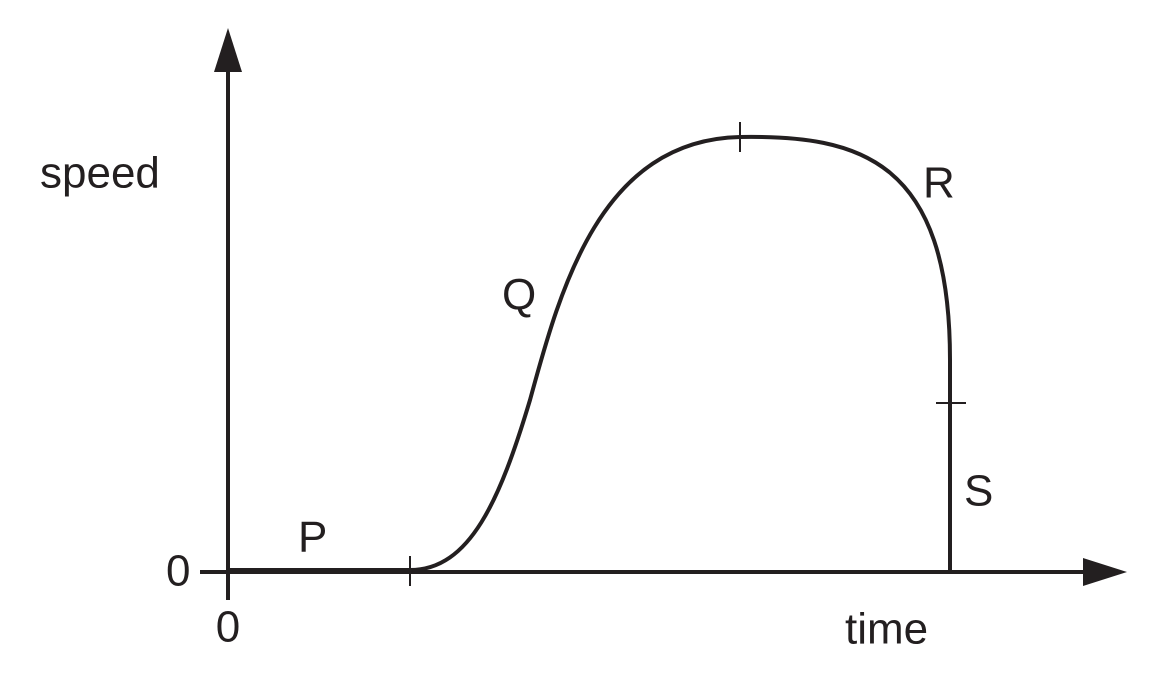  What do you see at coordinates (1105, 572) in the screenshot?
I see `x-axis-arrow` at bounding box center [1105, 572].